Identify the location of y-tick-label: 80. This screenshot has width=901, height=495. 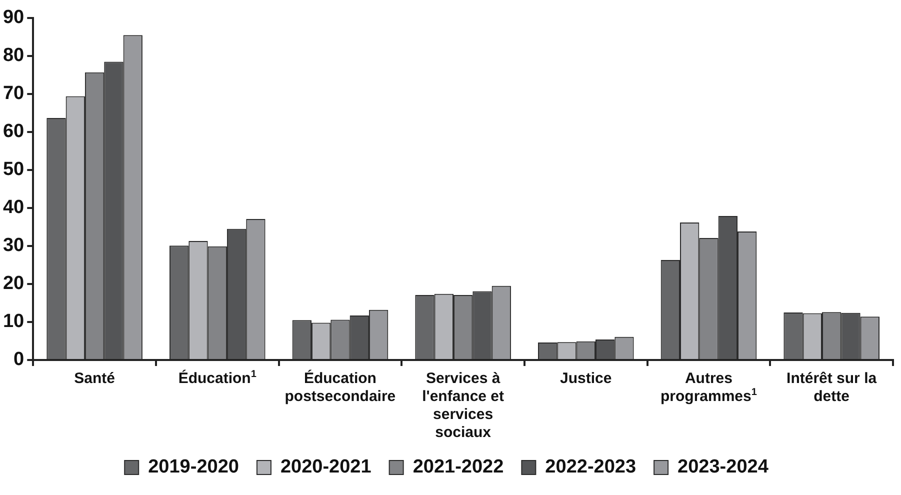
(13, 55).